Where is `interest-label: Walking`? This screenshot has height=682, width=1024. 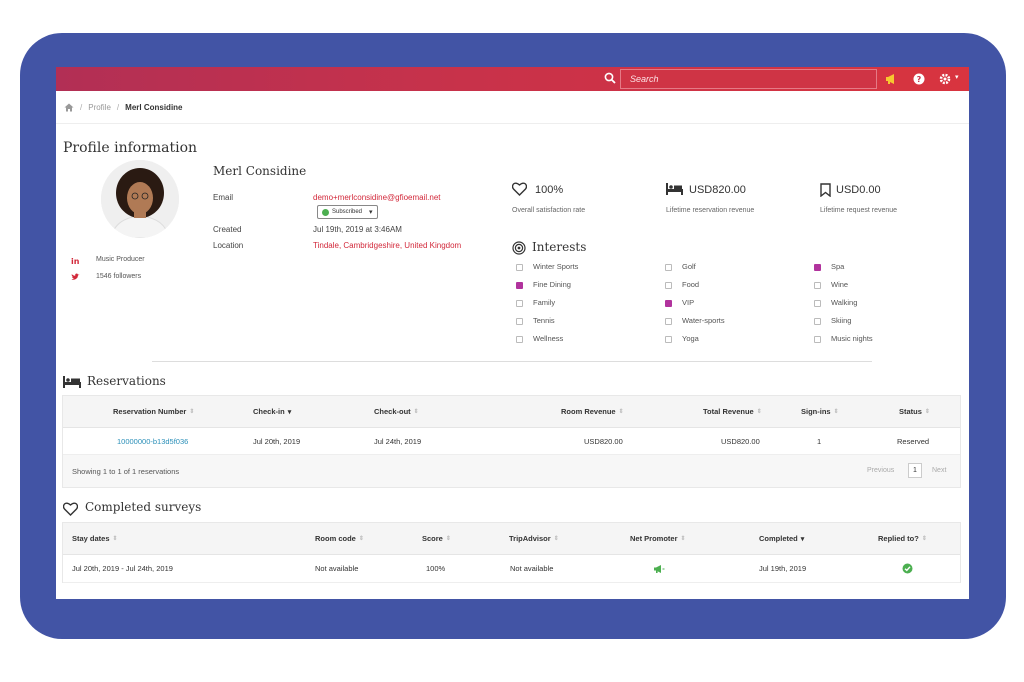 interest-label: Walking is located at coordinates (844, 302).